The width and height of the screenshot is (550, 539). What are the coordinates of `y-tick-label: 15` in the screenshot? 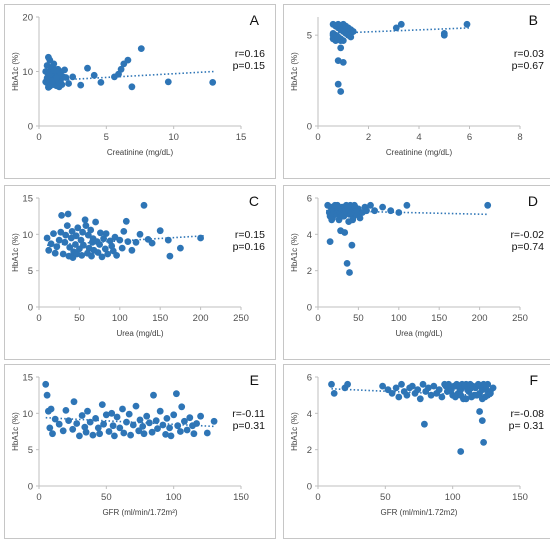 It's located at (27, 378).